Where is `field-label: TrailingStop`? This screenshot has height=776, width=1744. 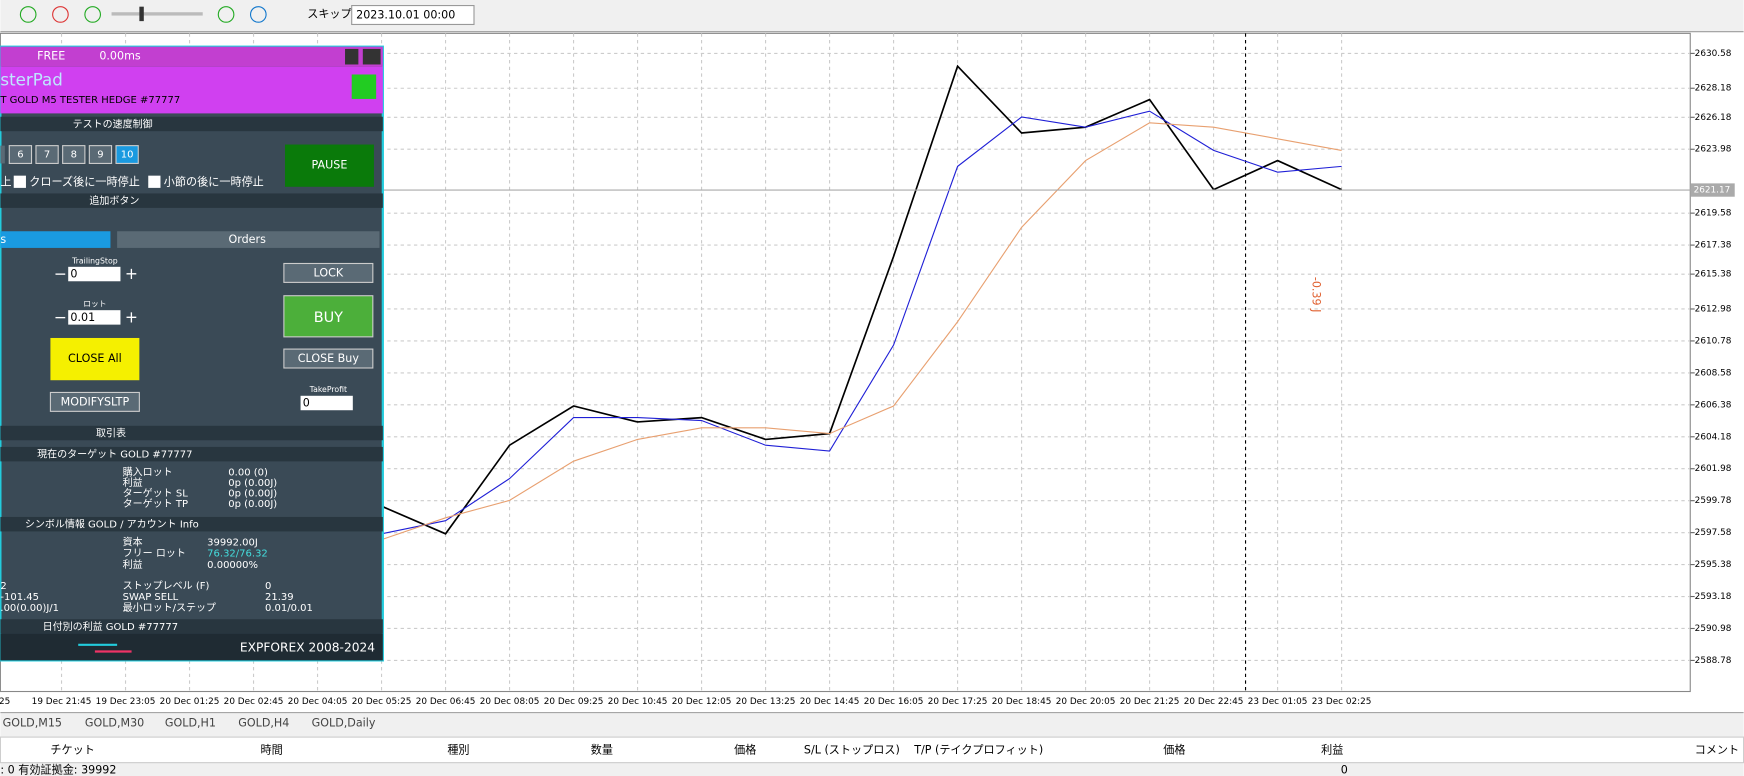 field-label: TrailingStop is located at coordinates (94, 260).